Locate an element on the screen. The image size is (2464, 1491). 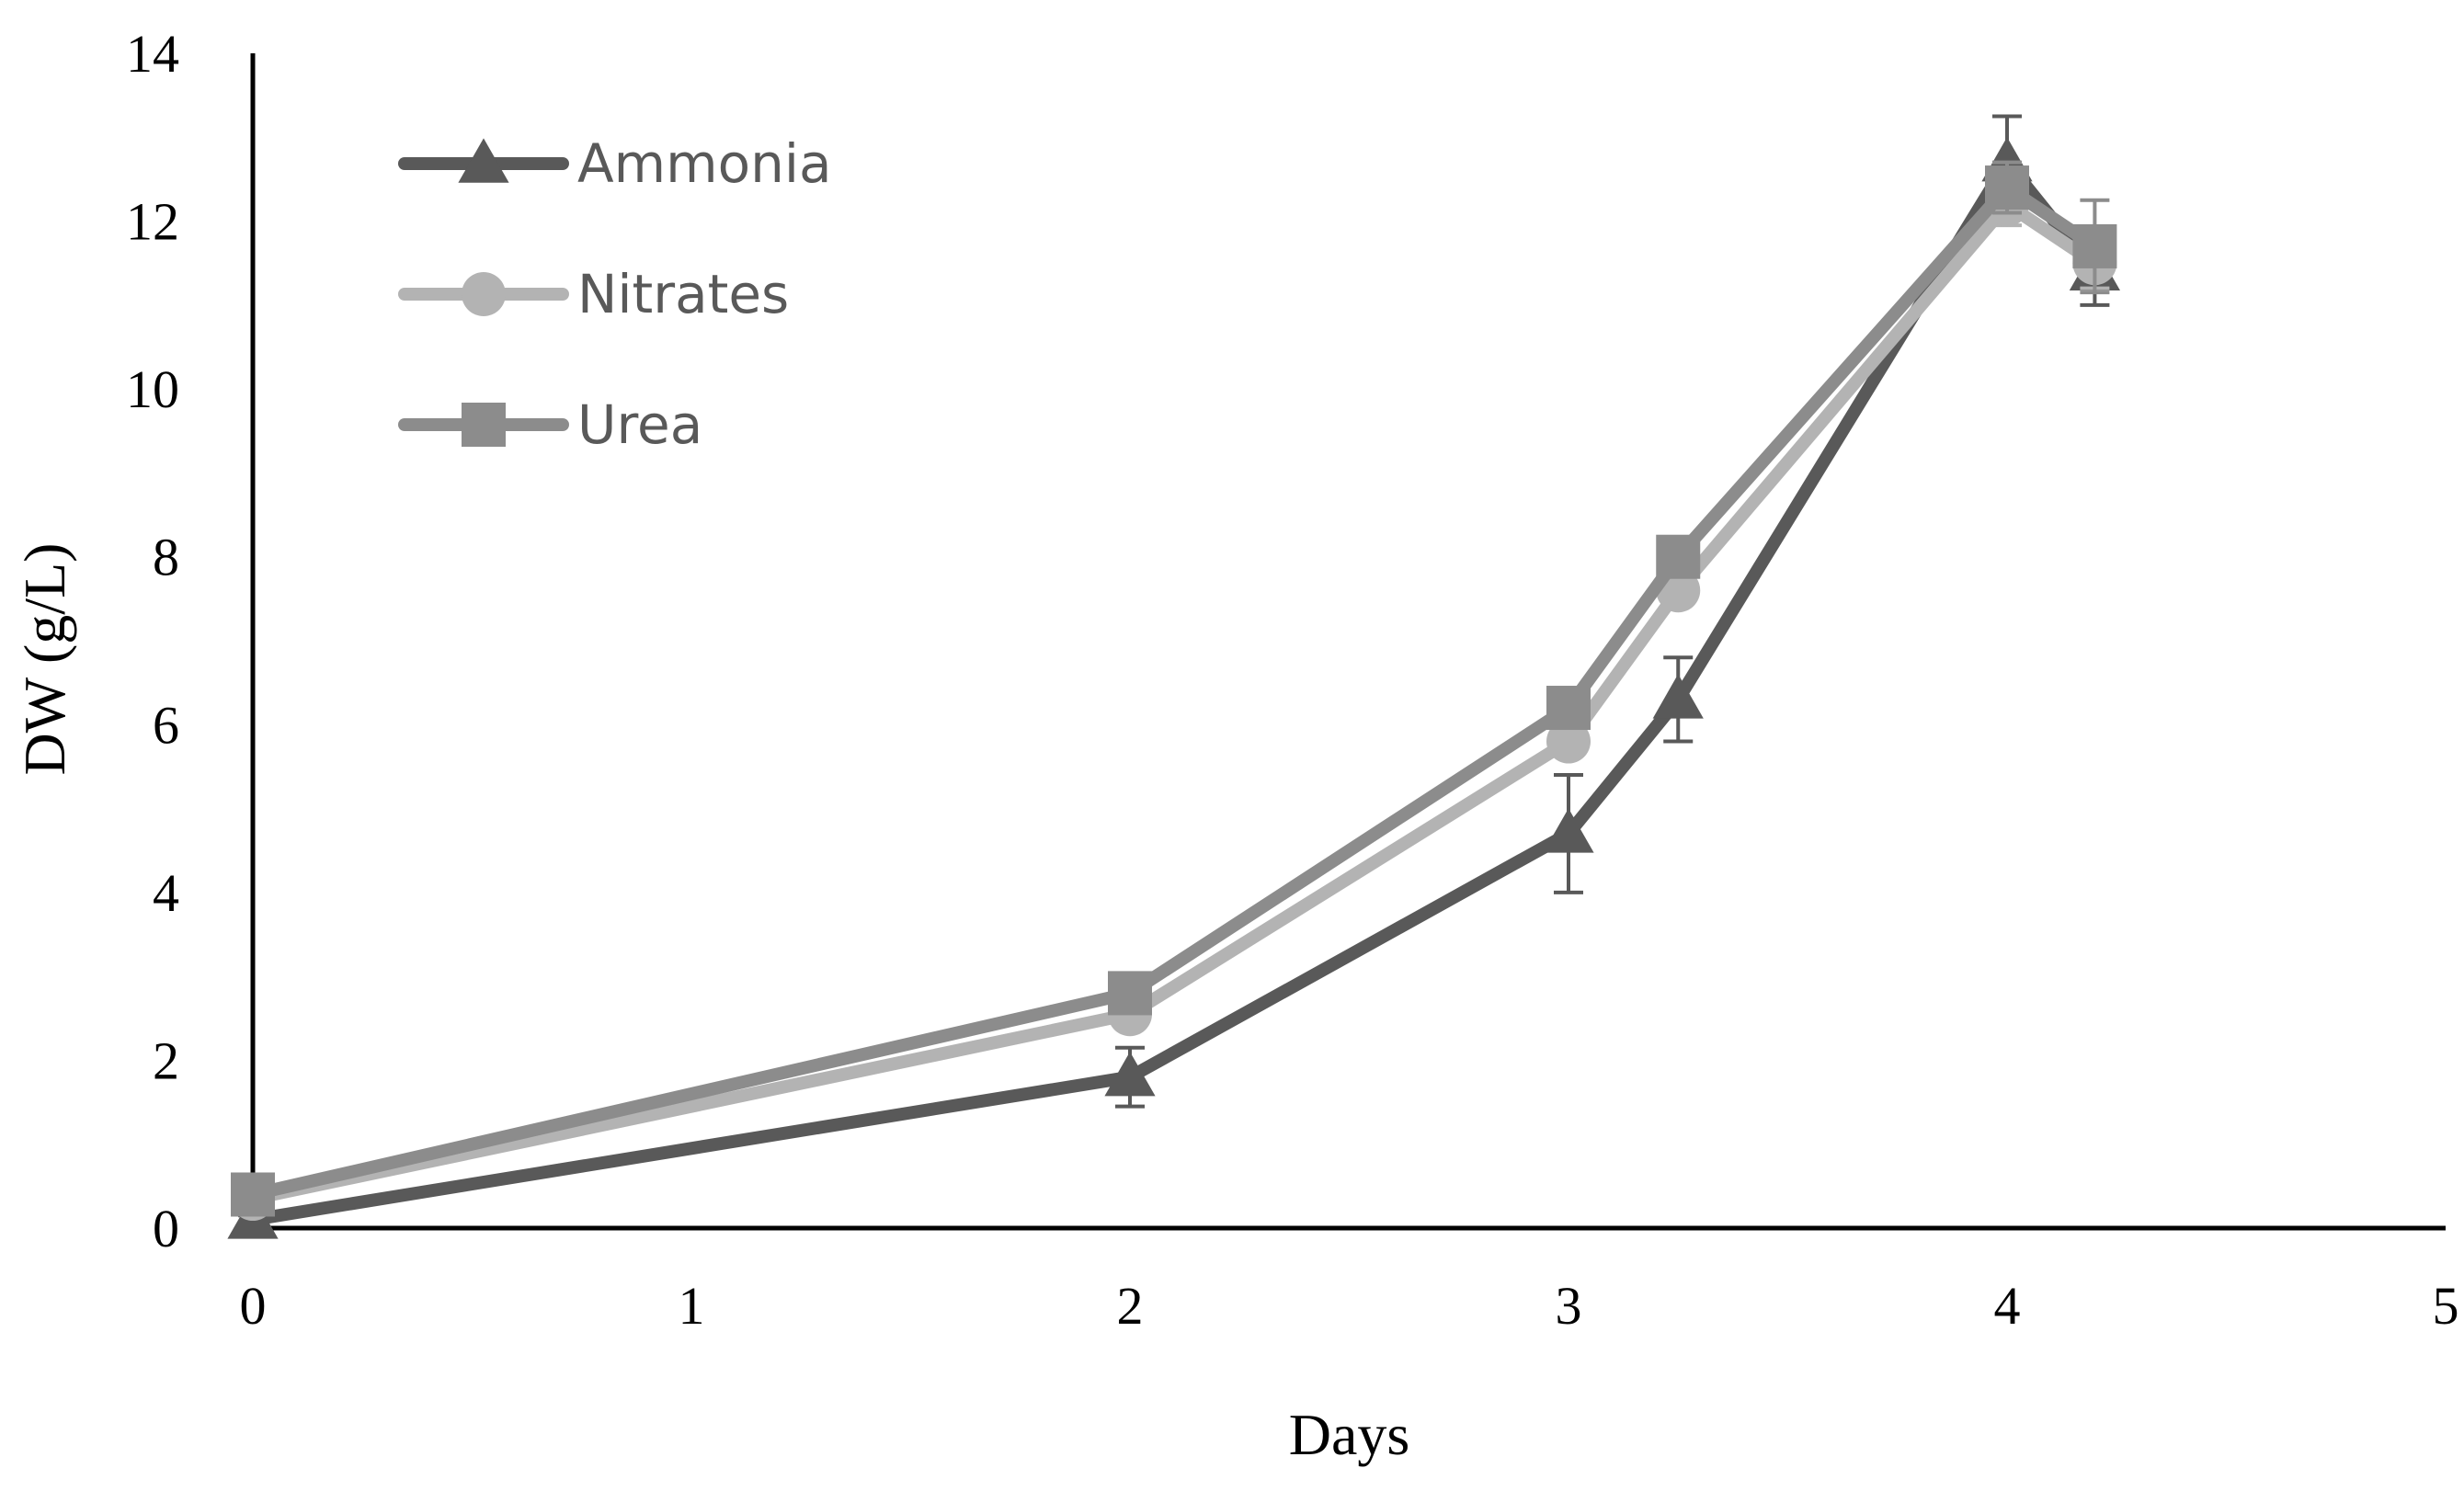
legend-item-urea: Urea is located at coordinates (550, 424).